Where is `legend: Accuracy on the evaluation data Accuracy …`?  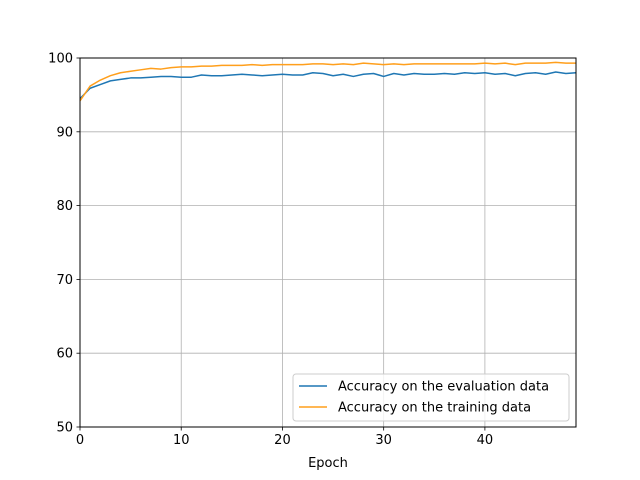
legend: Accuracy on the evaluation data Accuracy … is located at coordinates (431, 397).